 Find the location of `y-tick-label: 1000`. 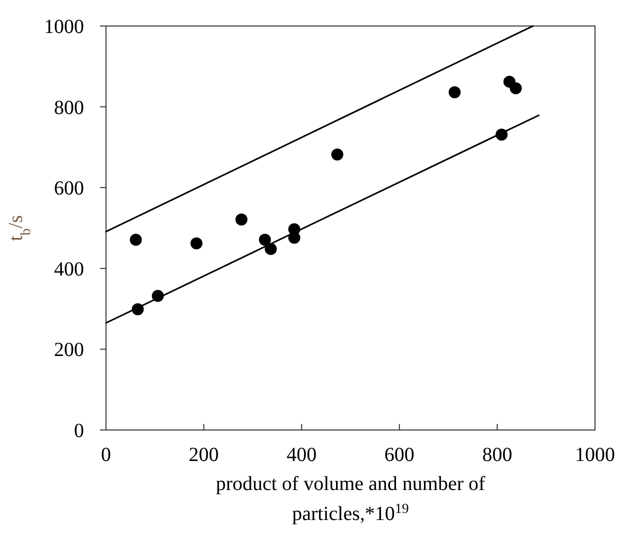

y-tick-label: 1000 is located at coordinates (64, 27).